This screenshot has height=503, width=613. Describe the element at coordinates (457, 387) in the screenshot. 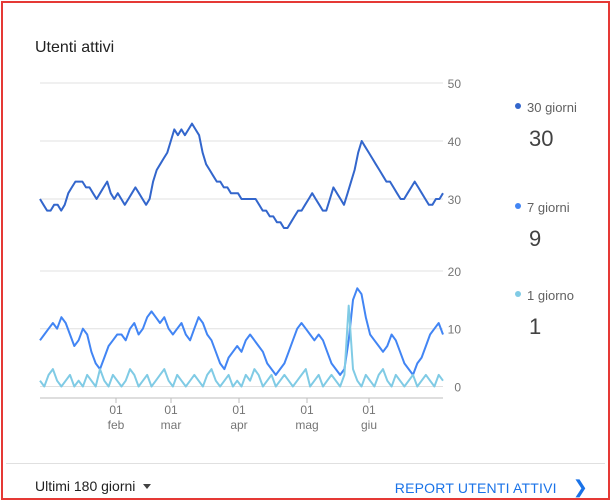

I see `y-tick-label: 0` at that location.